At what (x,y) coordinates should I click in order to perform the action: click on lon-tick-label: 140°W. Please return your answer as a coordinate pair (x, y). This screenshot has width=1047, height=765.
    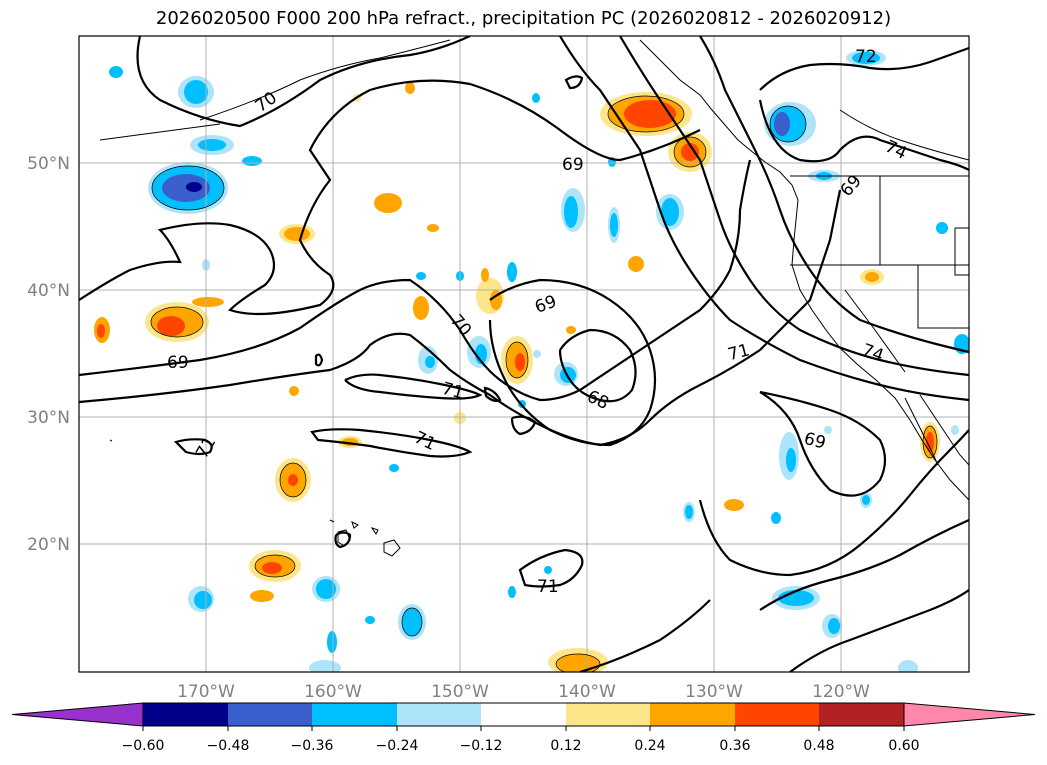
    Looking at the image, I should click on (587, 692).